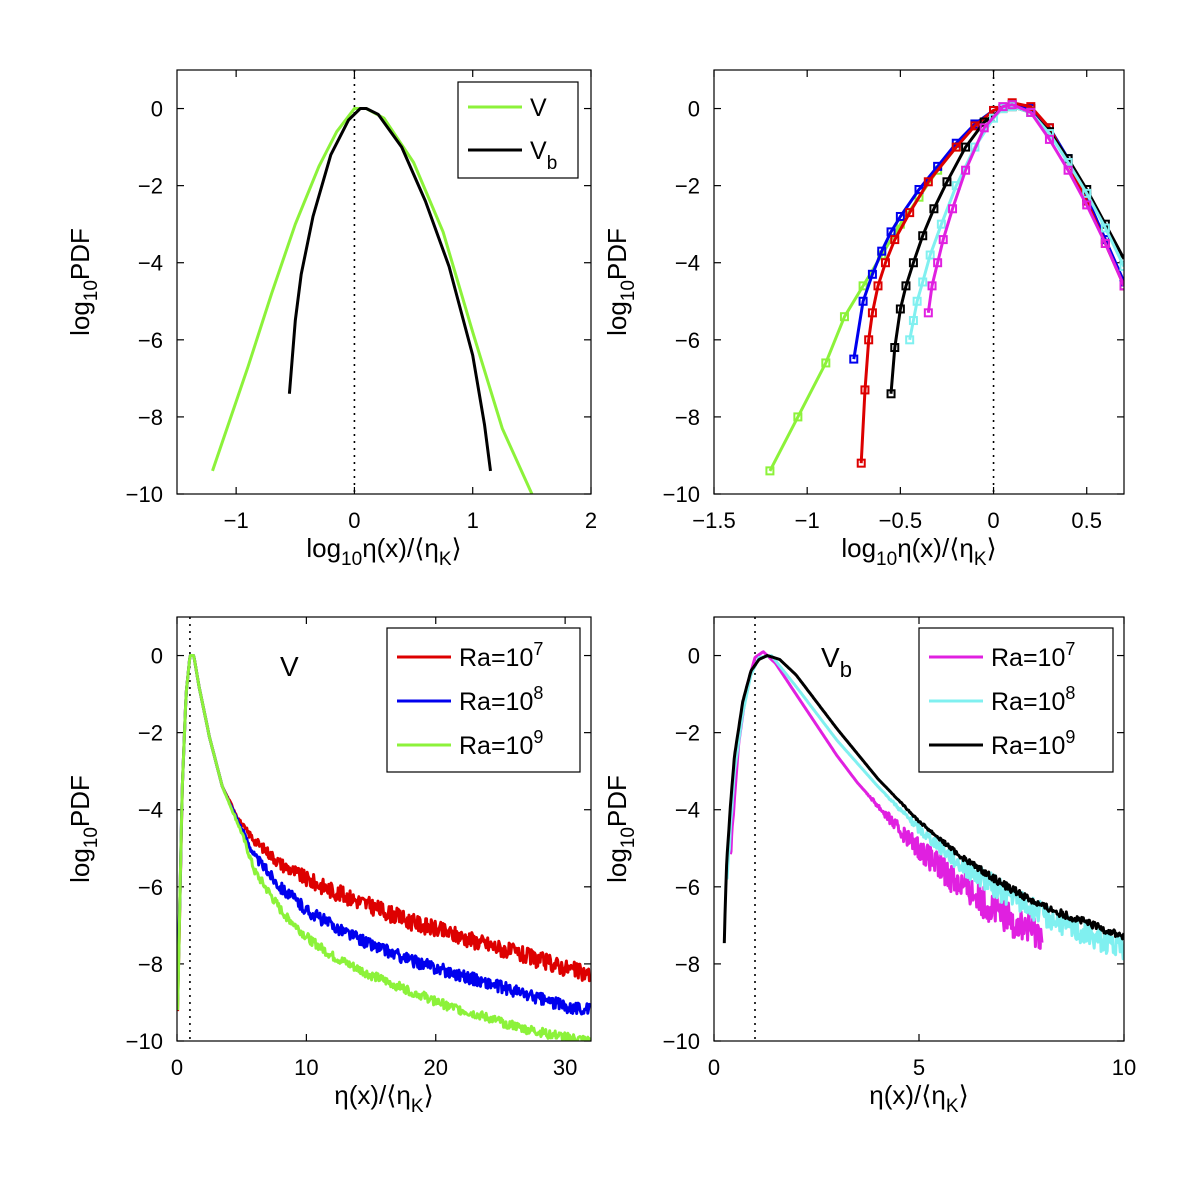  What do you see at coordinates (1033, 743) in the screenshot?
I see `legend-label: Ra=109` at bounding box center [1033, 743].